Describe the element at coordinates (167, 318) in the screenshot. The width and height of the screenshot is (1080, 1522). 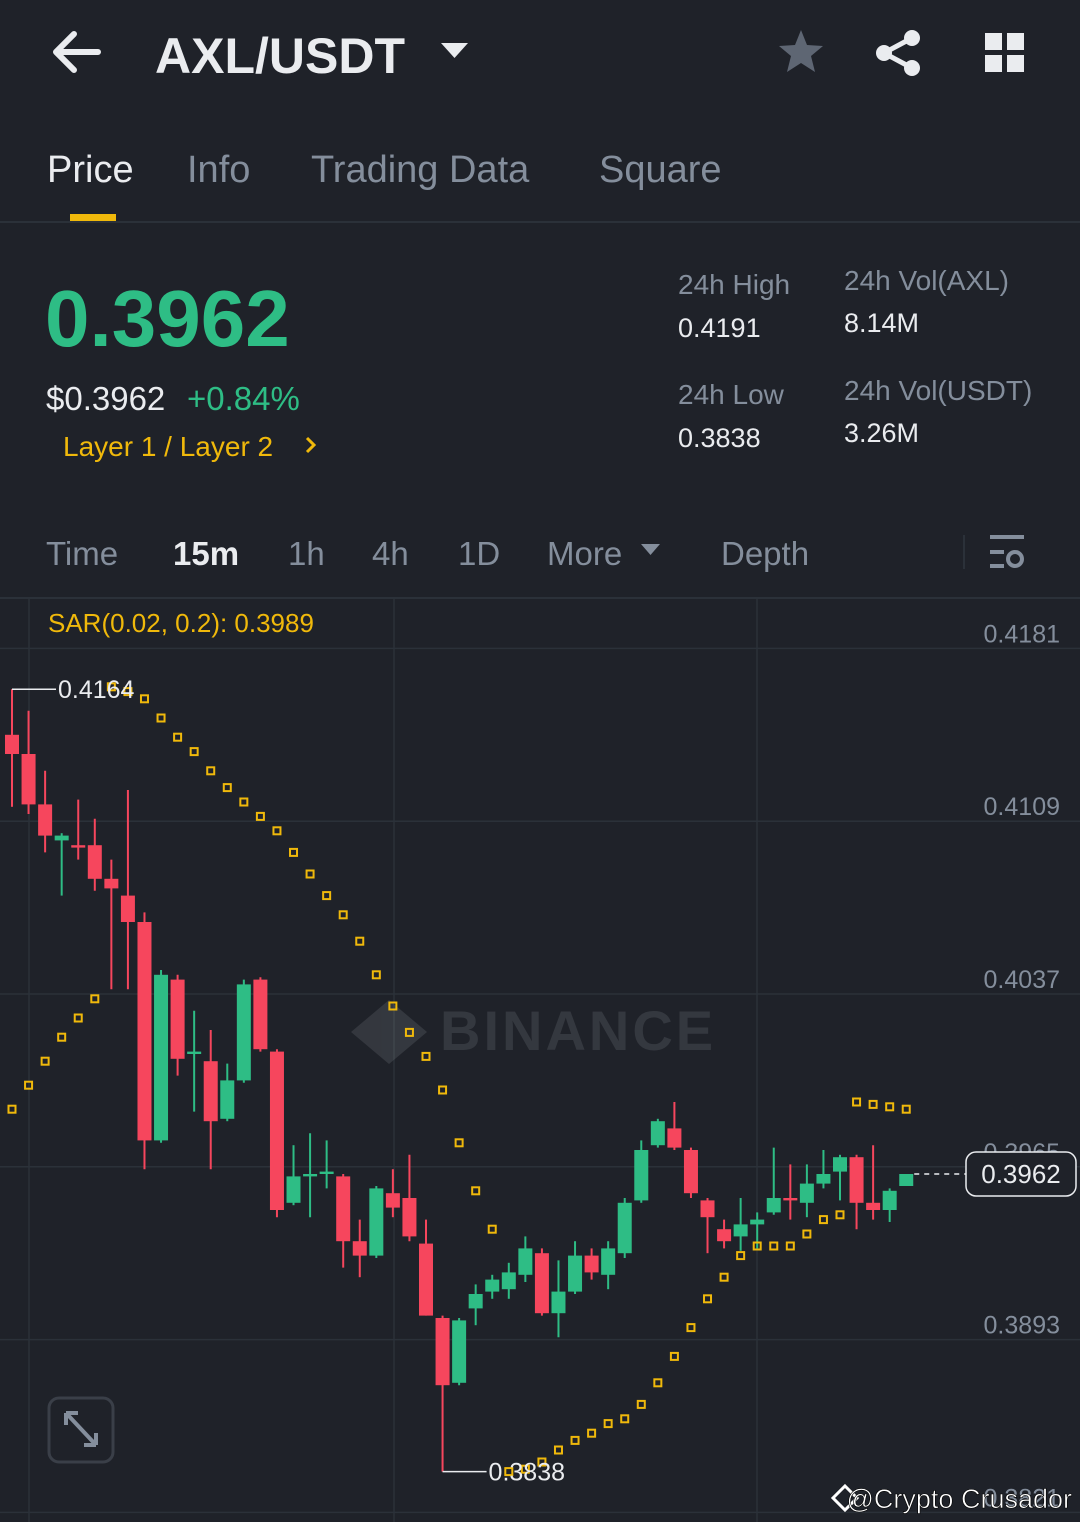
I see `last-price: 0.3962` at that location.